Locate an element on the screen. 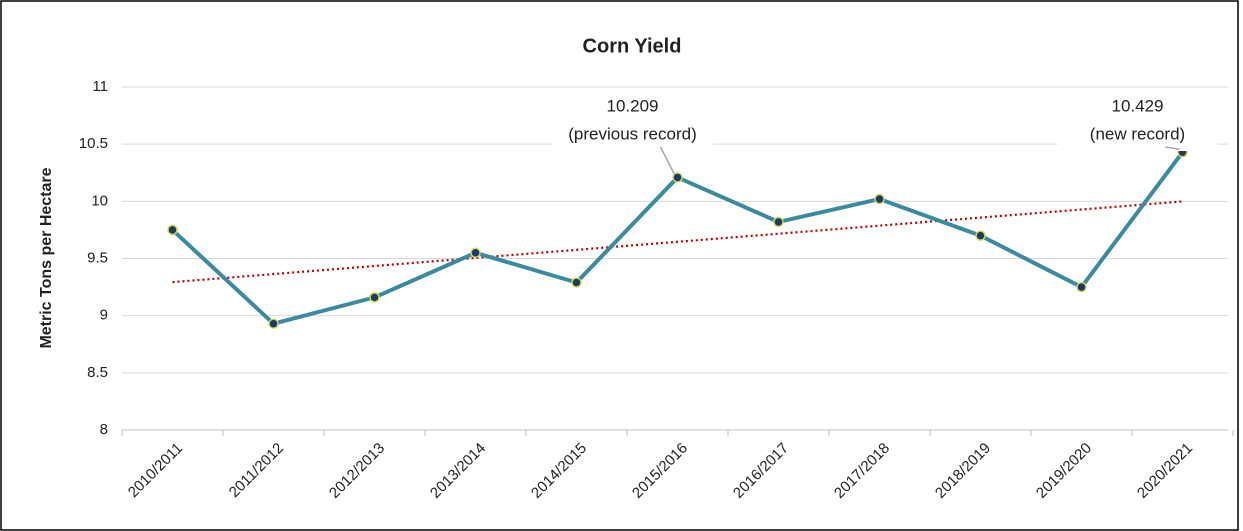 This screenshot has height=531, width=1243. annotation-text: 10.209 is located at coordinates (633, 105).